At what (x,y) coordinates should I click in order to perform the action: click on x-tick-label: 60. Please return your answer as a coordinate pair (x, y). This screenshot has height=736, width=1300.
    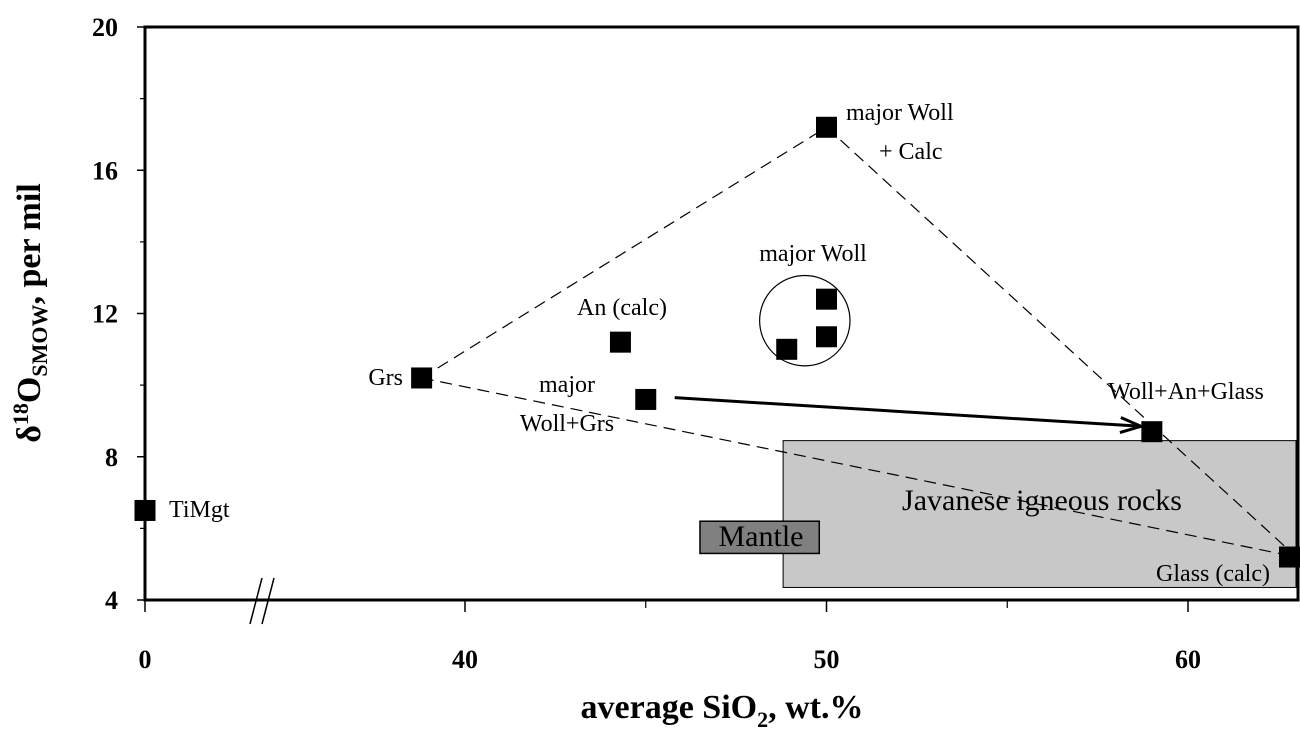
    Looking at the image, I should click on (1188, 659).